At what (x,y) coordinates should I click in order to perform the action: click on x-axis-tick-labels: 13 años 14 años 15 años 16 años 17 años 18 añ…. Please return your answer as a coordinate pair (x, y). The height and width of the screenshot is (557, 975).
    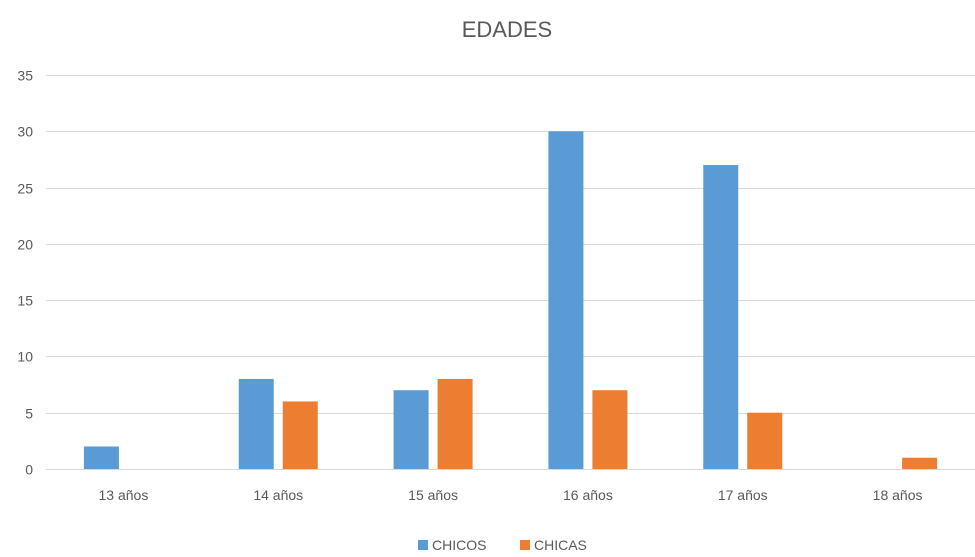
    Looking at the image, I should click on (511, 495).